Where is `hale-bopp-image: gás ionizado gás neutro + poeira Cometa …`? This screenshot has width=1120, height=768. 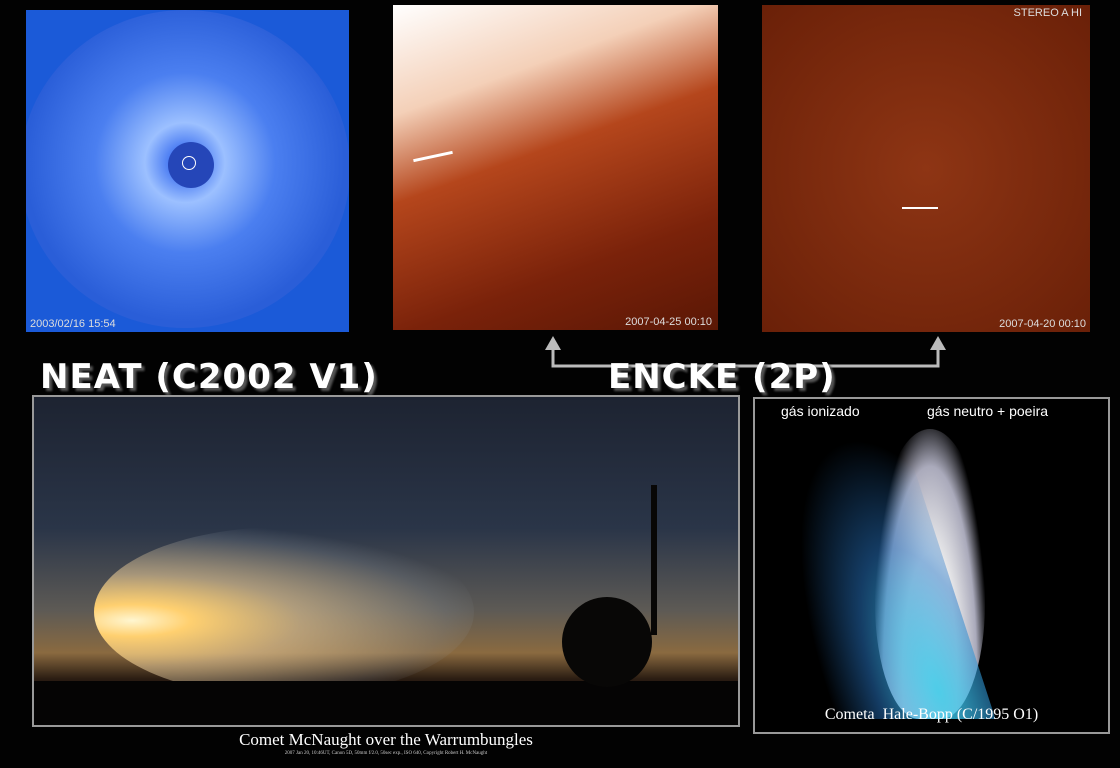 hale-bopp-image: gás ionizado gás neutro + poeira Cometa … is located at coordinates (931, 565).